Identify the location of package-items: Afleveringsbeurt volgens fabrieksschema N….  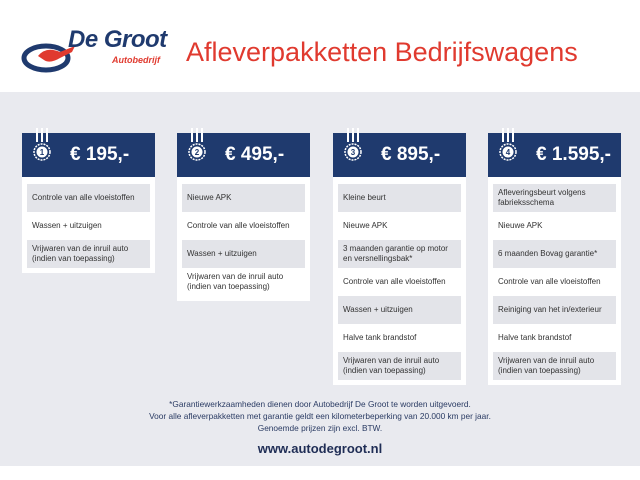
(554, 281).